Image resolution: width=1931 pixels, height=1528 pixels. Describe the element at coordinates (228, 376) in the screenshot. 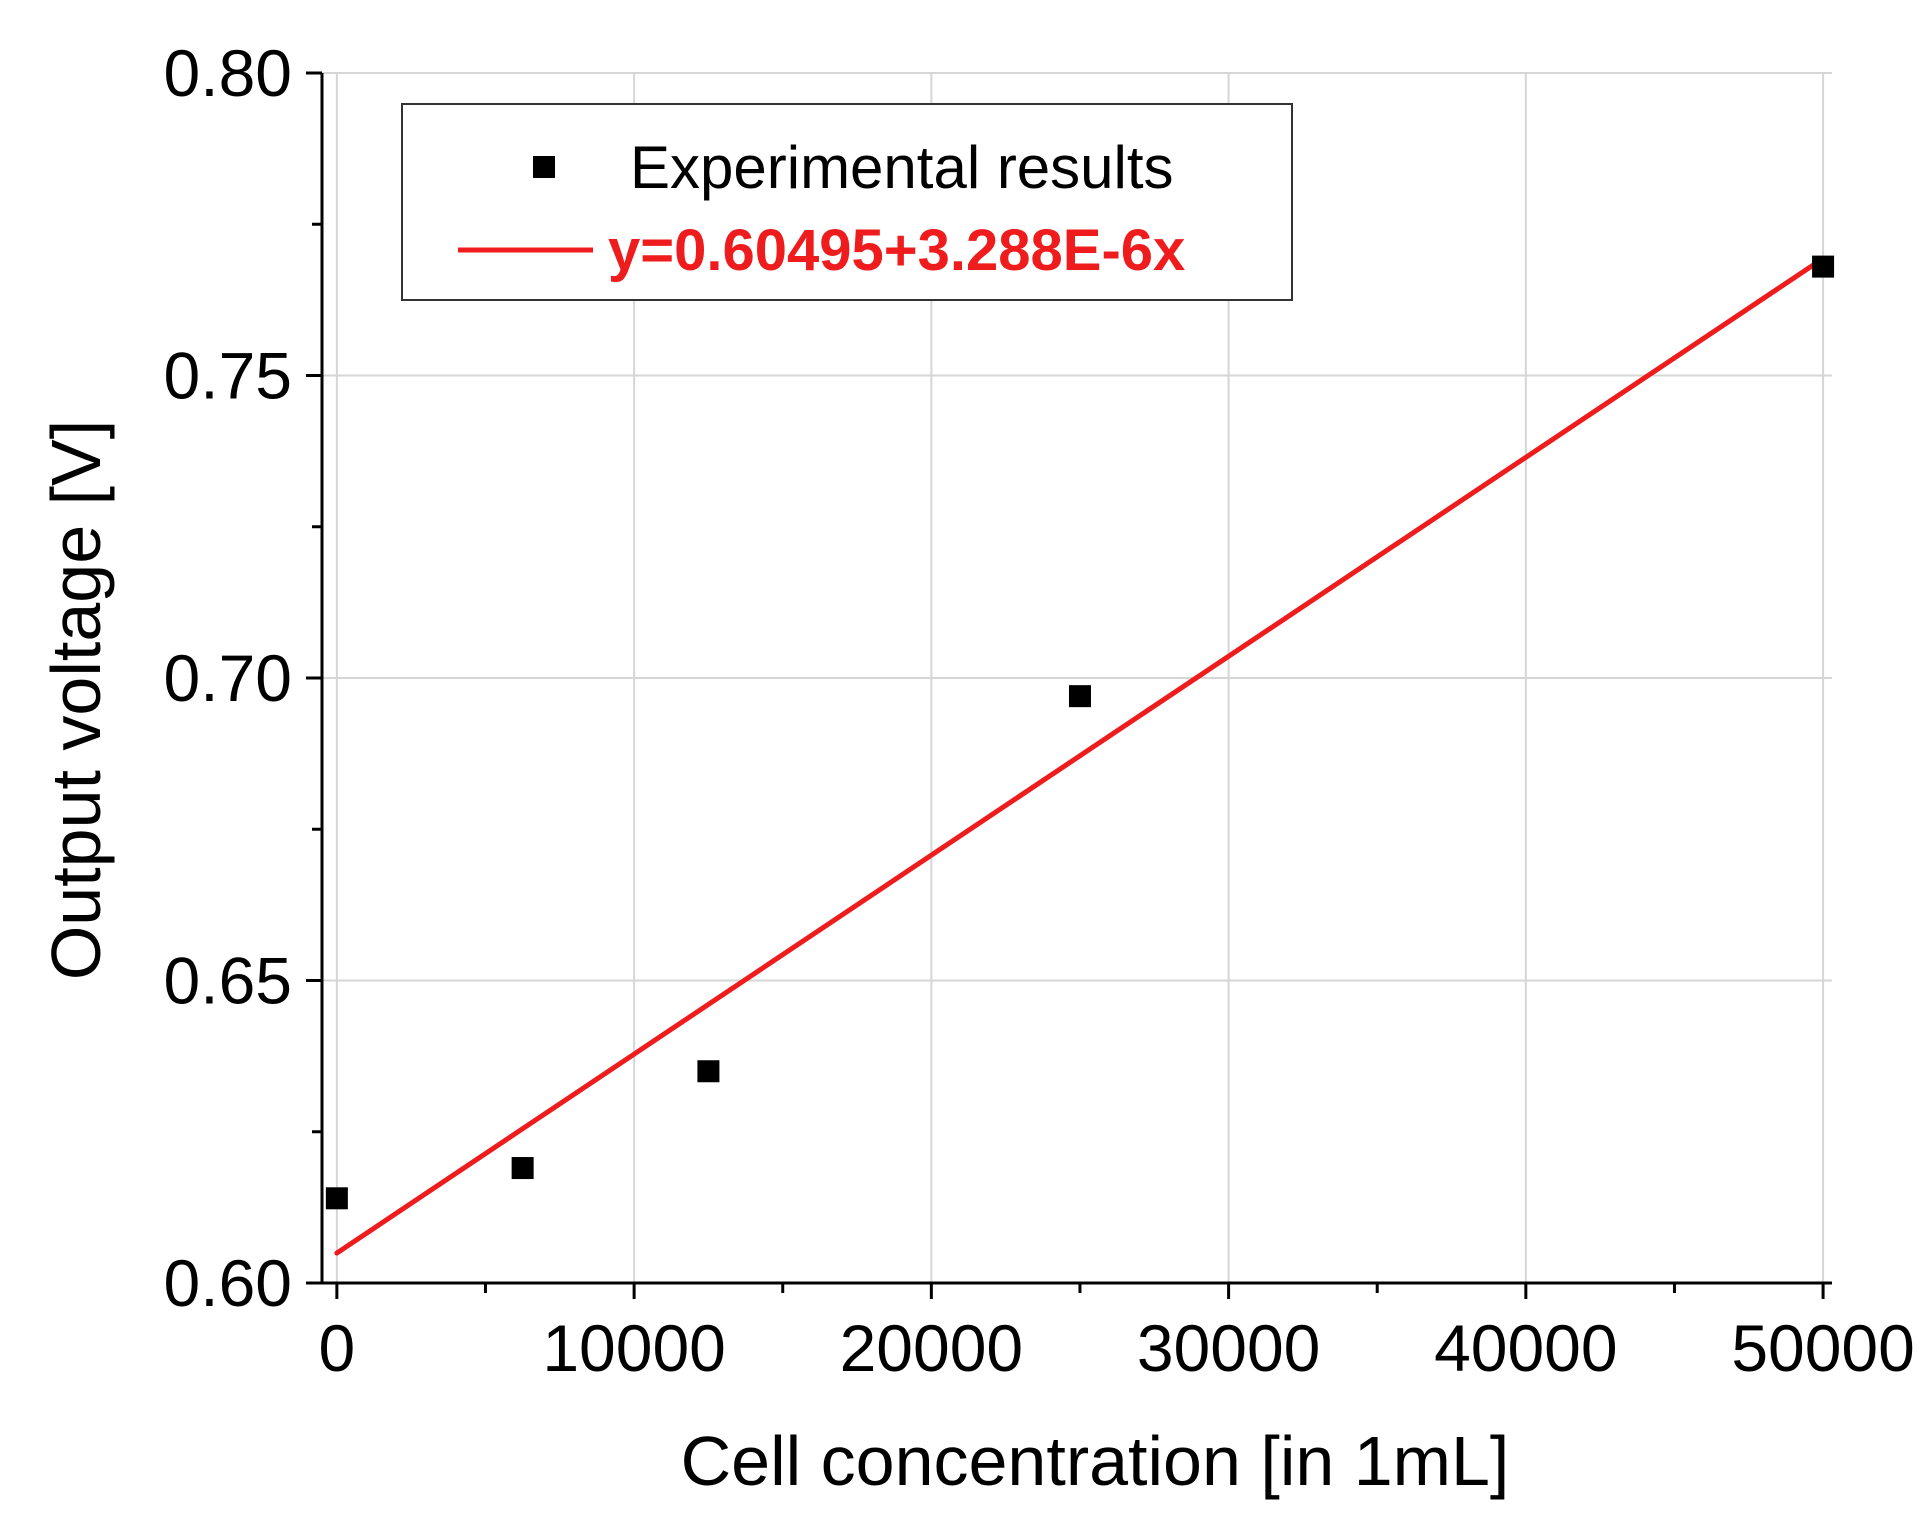

I see `y-tick-label: 0.75` at that location.